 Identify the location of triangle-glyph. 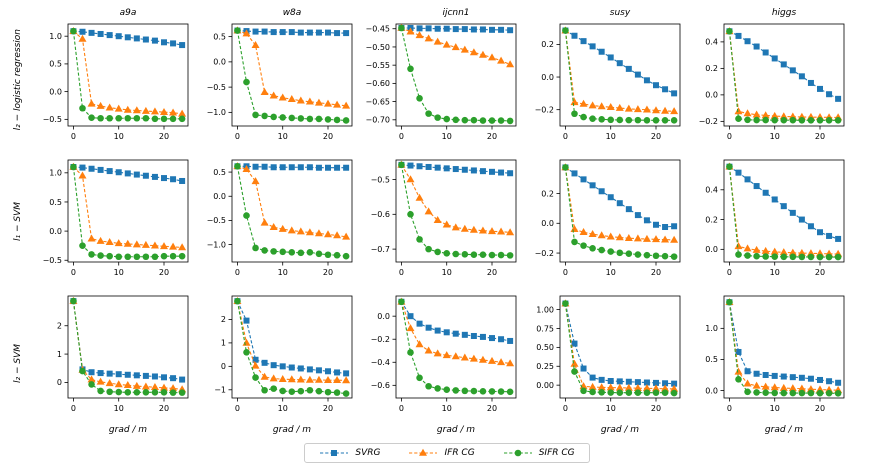
(423, 452).